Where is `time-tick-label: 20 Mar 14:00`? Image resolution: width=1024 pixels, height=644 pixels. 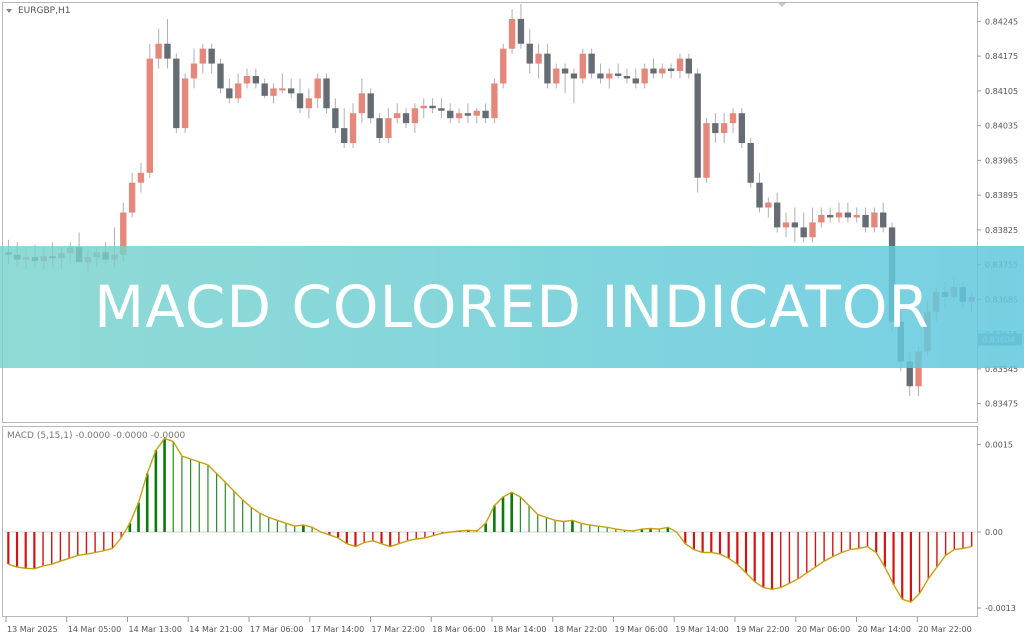 time-tick-label: 20 Mar 14:00 is located at coordinates (884, 629).